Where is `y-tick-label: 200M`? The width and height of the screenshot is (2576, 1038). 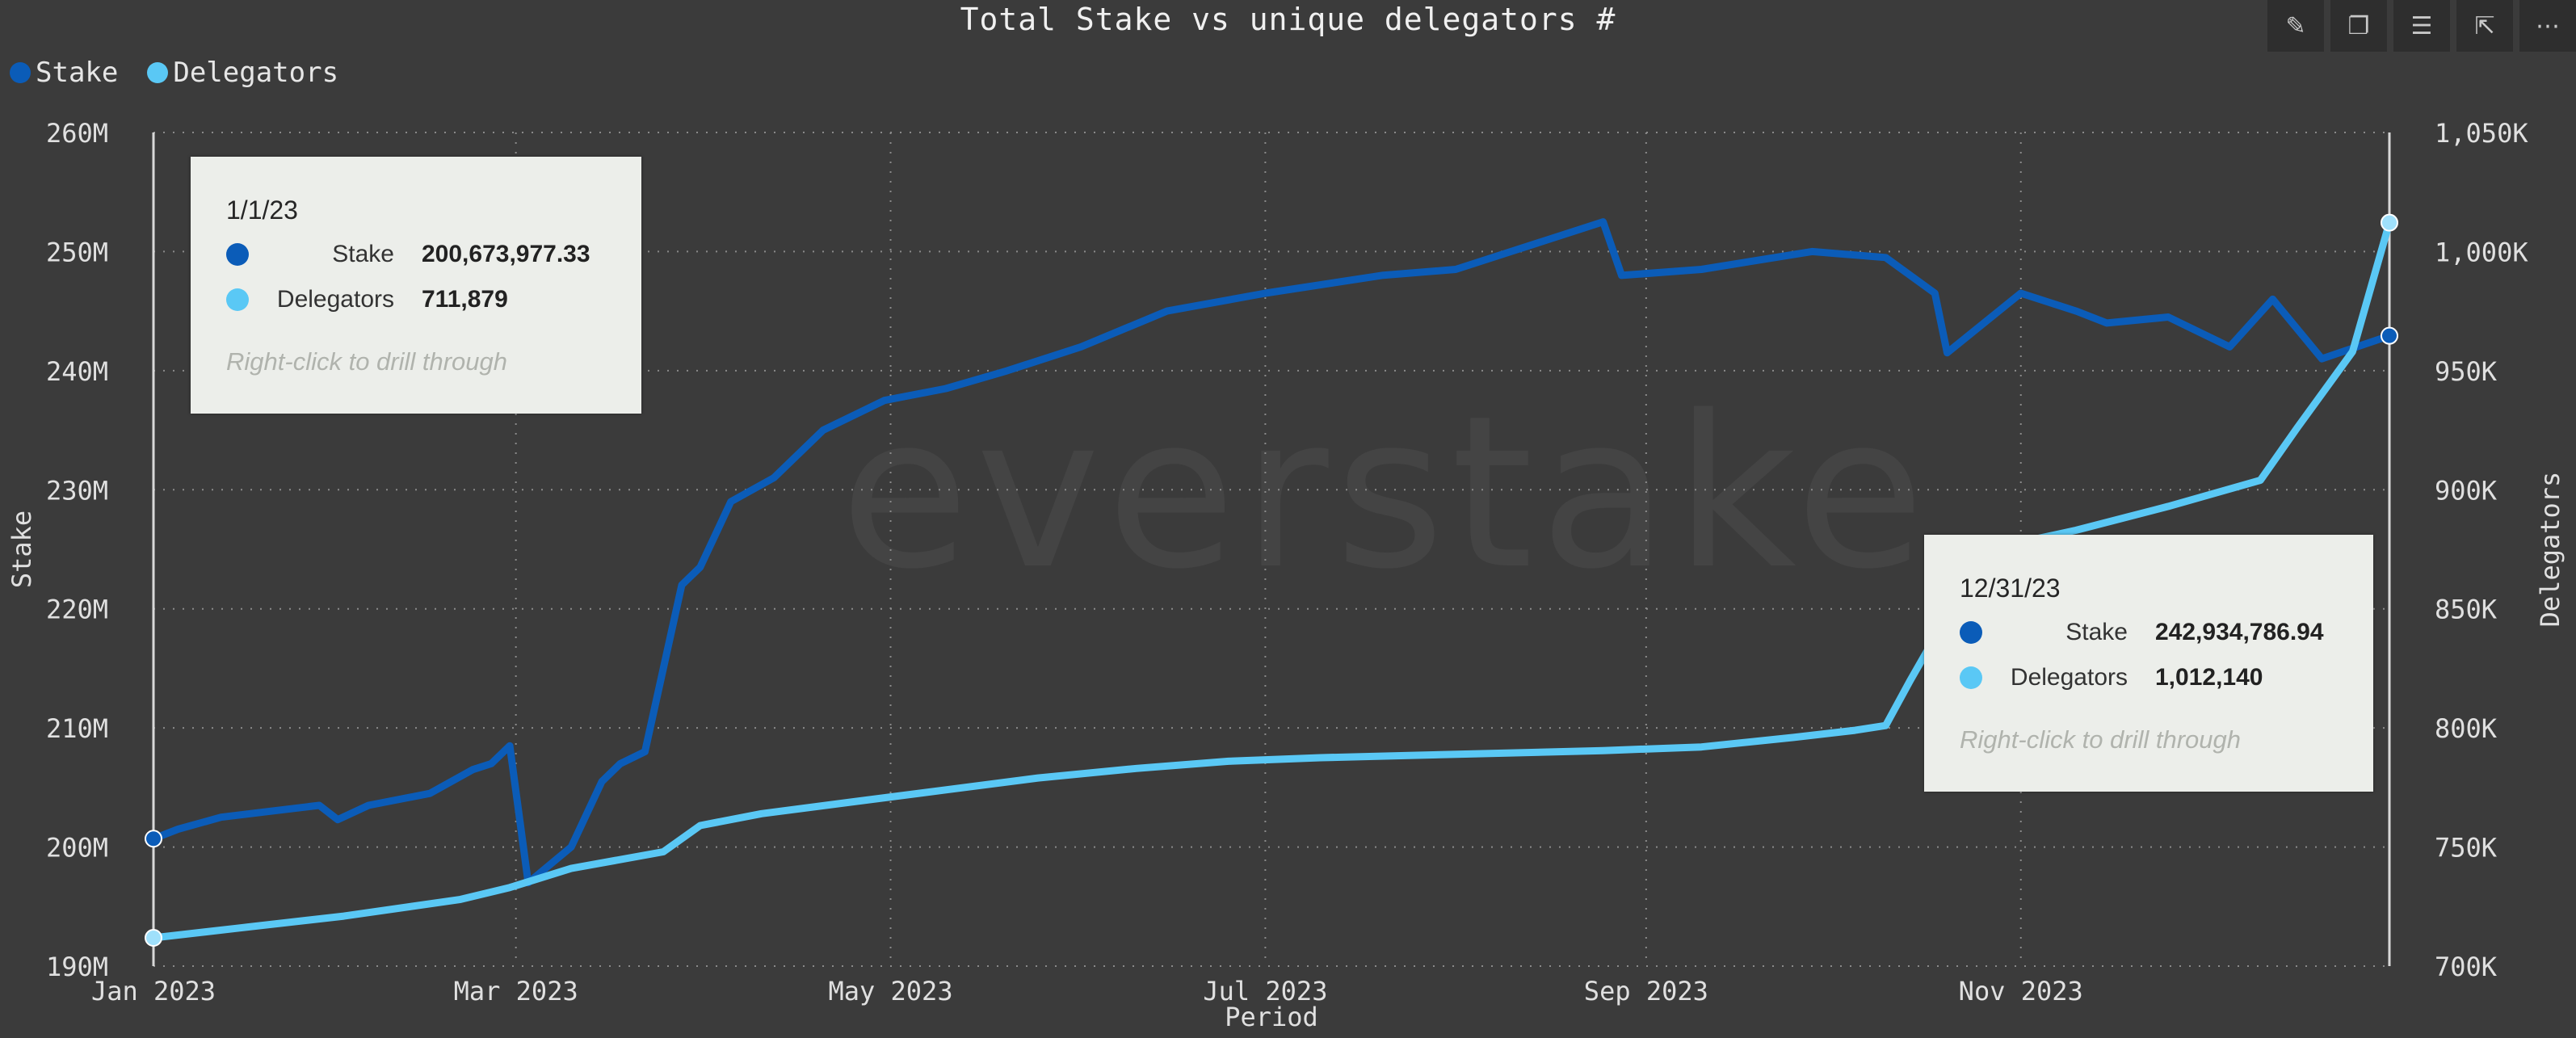 y-tick-label: 200M is located at coordinates (77, 848).